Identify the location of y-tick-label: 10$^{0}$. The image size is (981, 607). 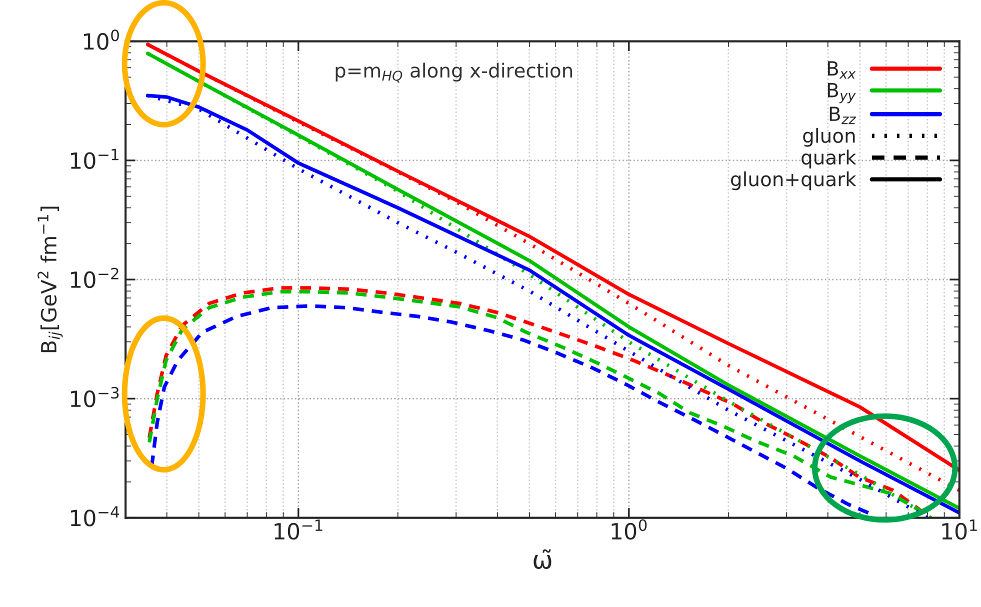
(101, 39).